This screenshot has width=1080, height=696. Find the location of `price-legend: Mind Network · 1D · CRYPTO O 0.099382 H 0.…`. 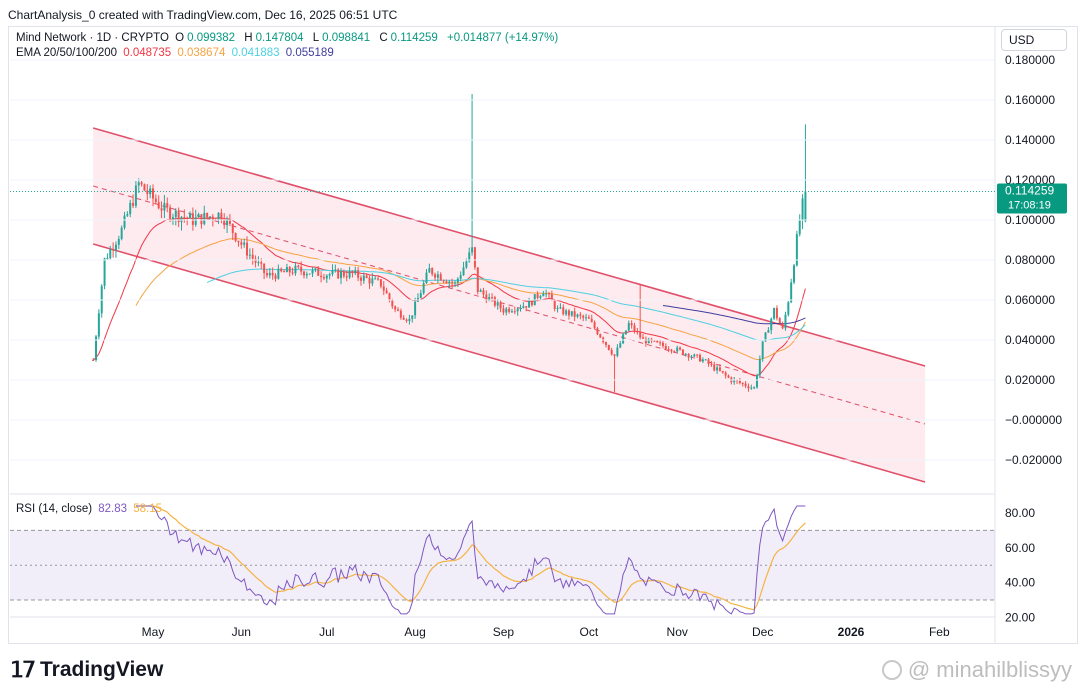

price-legend: Mind Network · 1D · CRYPTO O 0.099382 H 0.… is located at coordinates (288, 38).